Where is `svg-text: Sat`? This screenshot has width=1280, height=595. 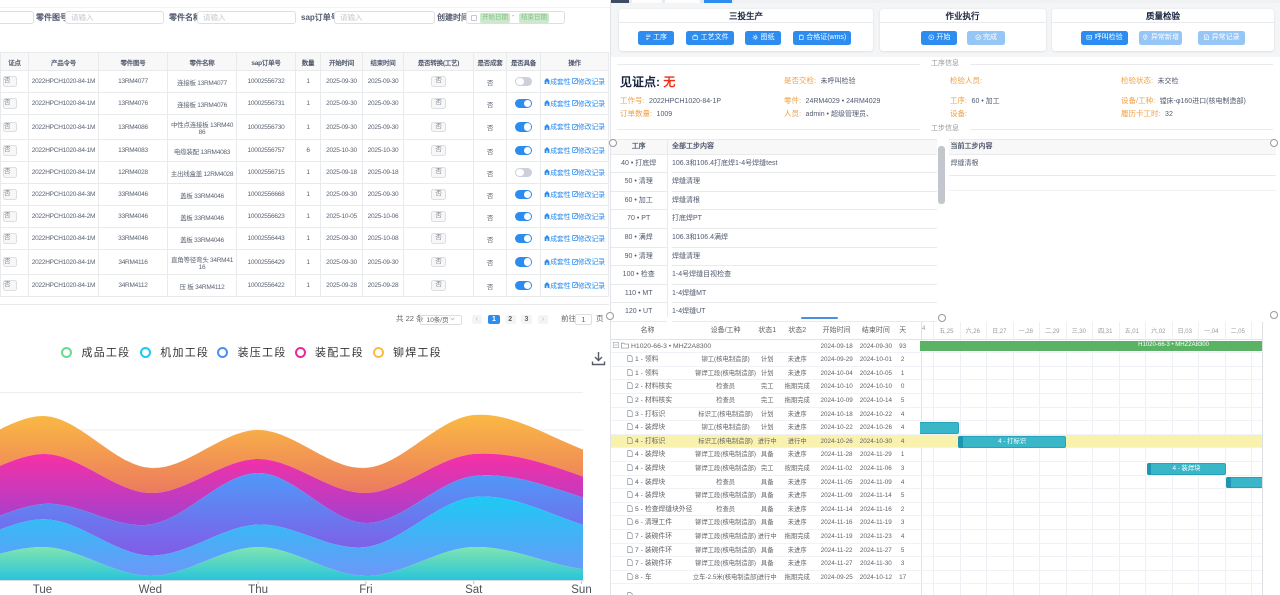 svg-text: Sat is located at coordinates (474, 589).